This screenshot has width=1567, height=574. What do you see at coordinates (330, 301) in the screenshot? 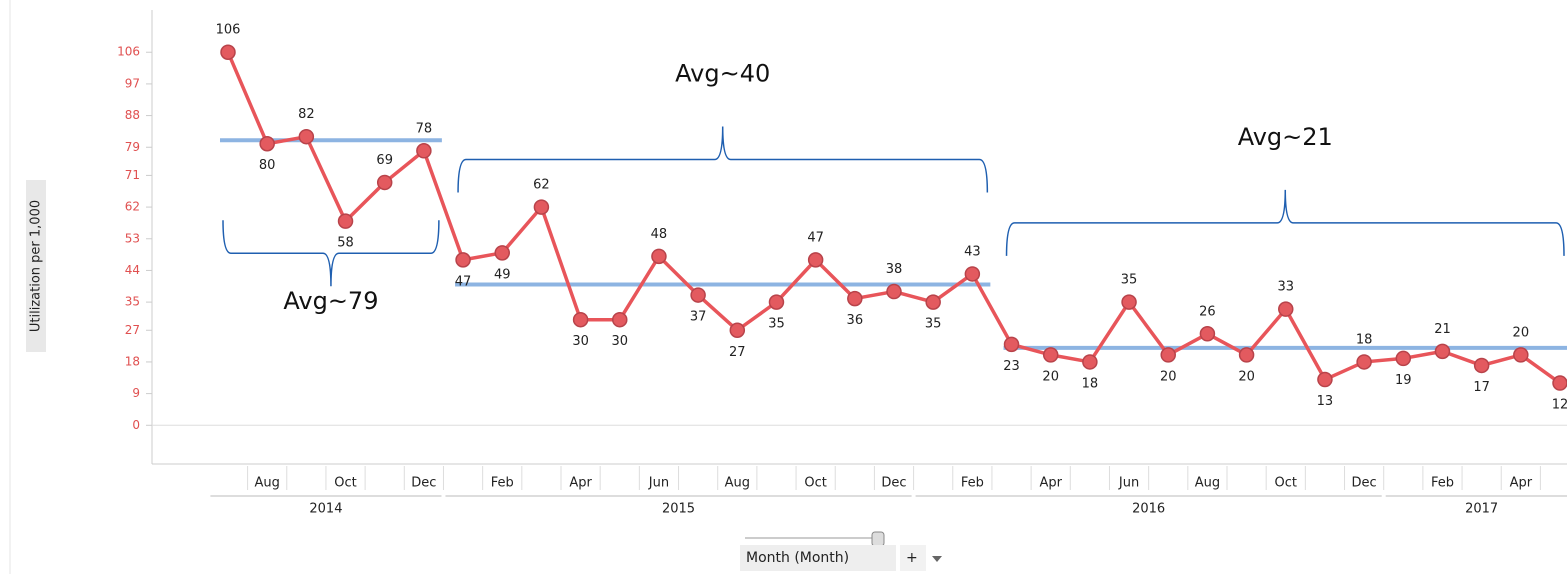
I see `annotation: Avg~79` at bounding box center [330, 301].